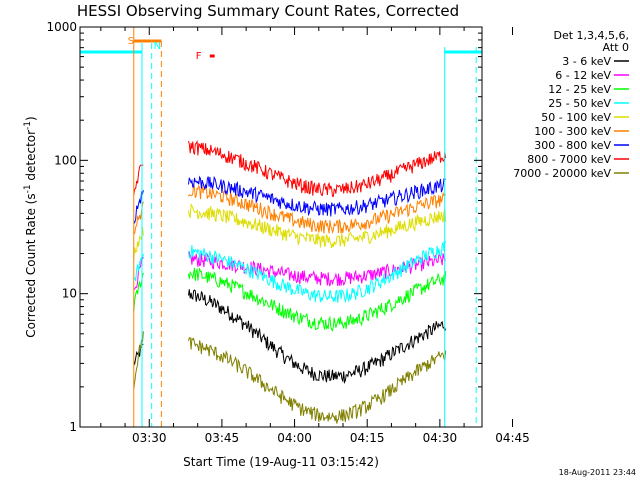  What do you see at coordinates (31, 118) in the screenshot?
I see `y-axis-label-close: )` at bounding box center [31, 118].